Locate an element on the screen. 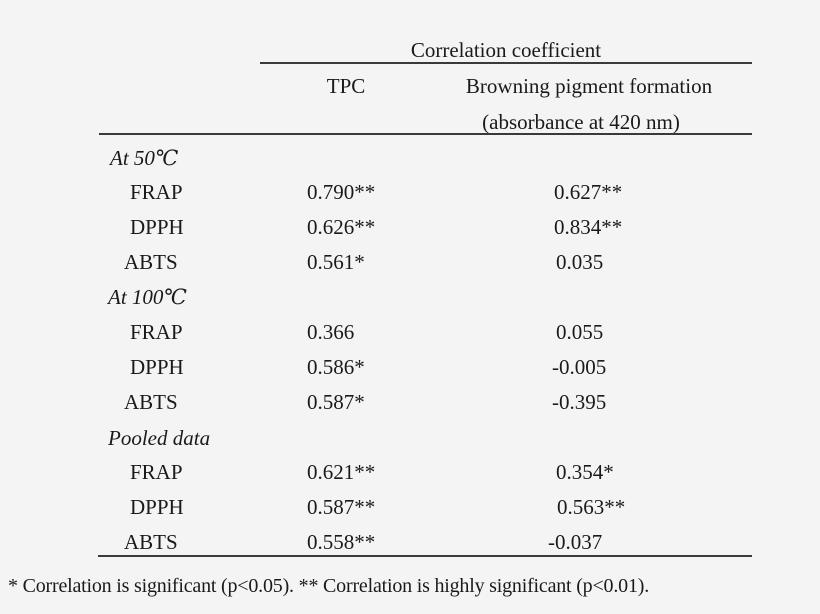 The image size is (820, 614). tpc-value: 0.621** is located at coordinates (341, 472).